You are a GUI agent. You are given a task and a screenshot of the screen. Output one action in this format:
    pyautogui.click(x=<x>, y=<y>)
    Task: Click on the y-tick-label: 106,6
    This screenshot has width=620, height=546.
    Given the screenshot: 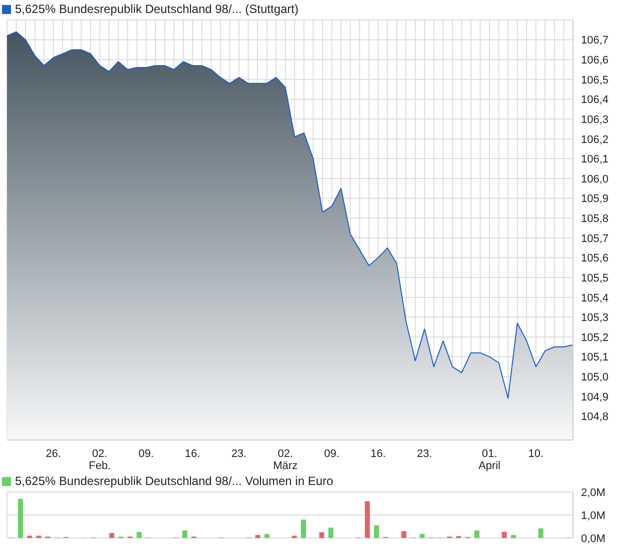 What is the action you would take?
    pyautogui.click(x=595, y=60)
    